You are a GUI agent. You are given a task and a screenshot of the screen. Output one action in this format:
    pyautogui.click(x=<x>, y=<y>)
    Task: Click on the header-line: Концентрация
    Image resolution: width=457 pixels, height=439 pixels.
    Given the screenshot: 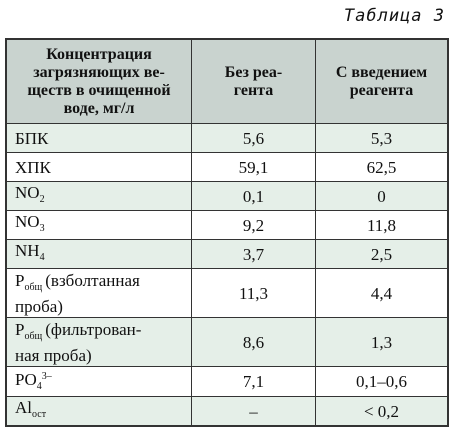 What is the action you would take?
    pyautogui.click(x=99, y=54)
    